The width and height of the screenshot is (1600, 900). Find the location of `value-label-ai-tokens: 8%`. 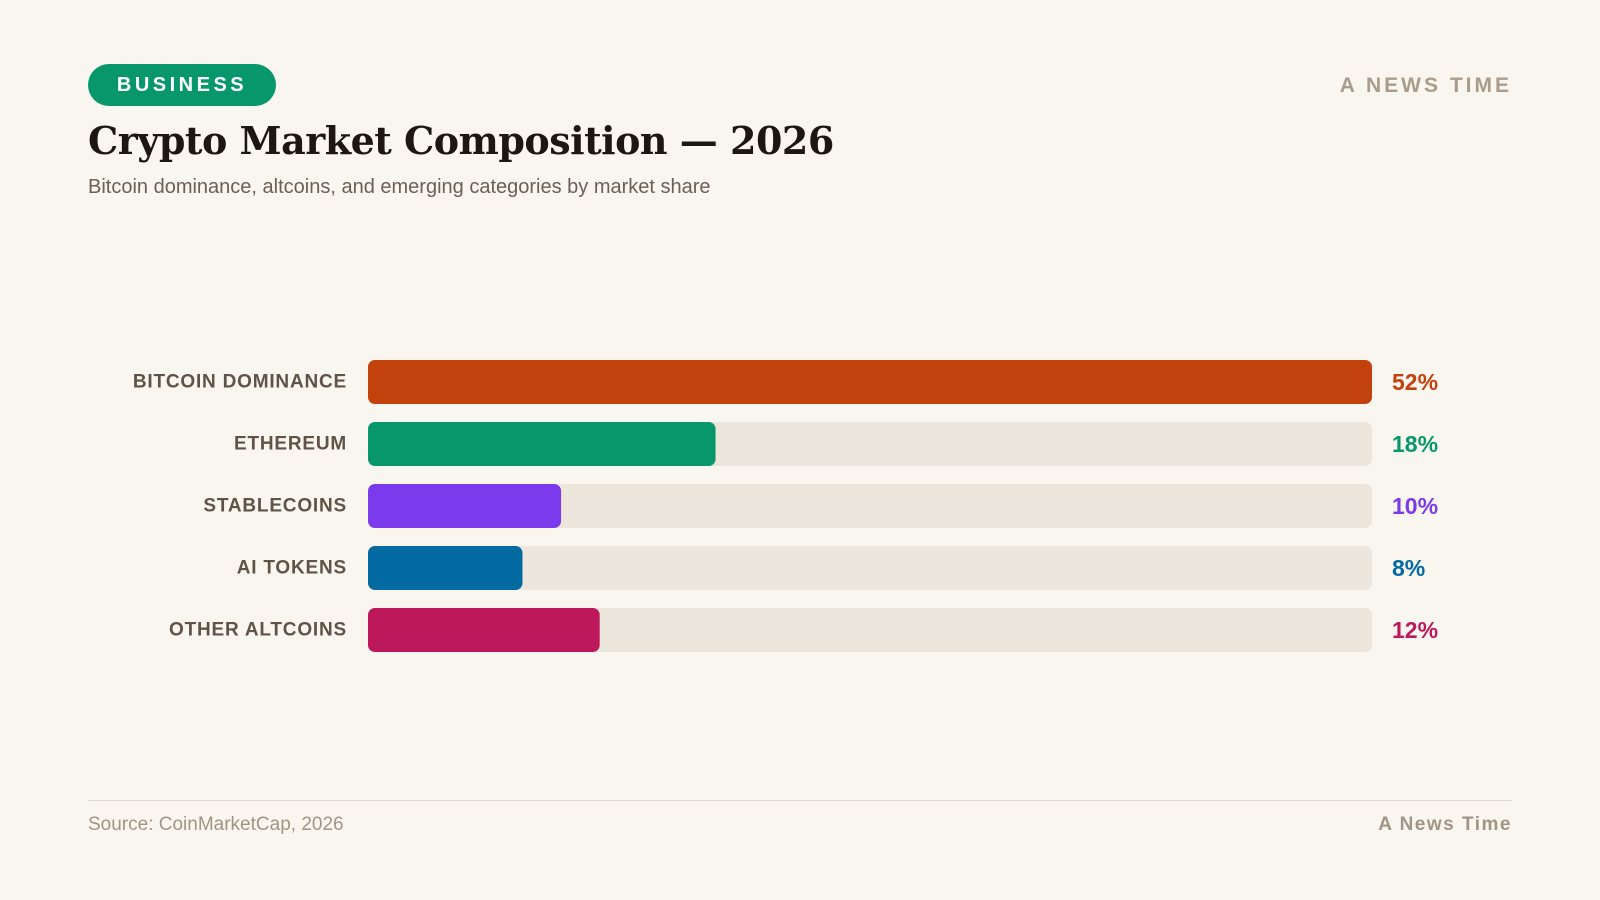

value-label-ai-tokens: 8% is located at coordinates (1408, 568).